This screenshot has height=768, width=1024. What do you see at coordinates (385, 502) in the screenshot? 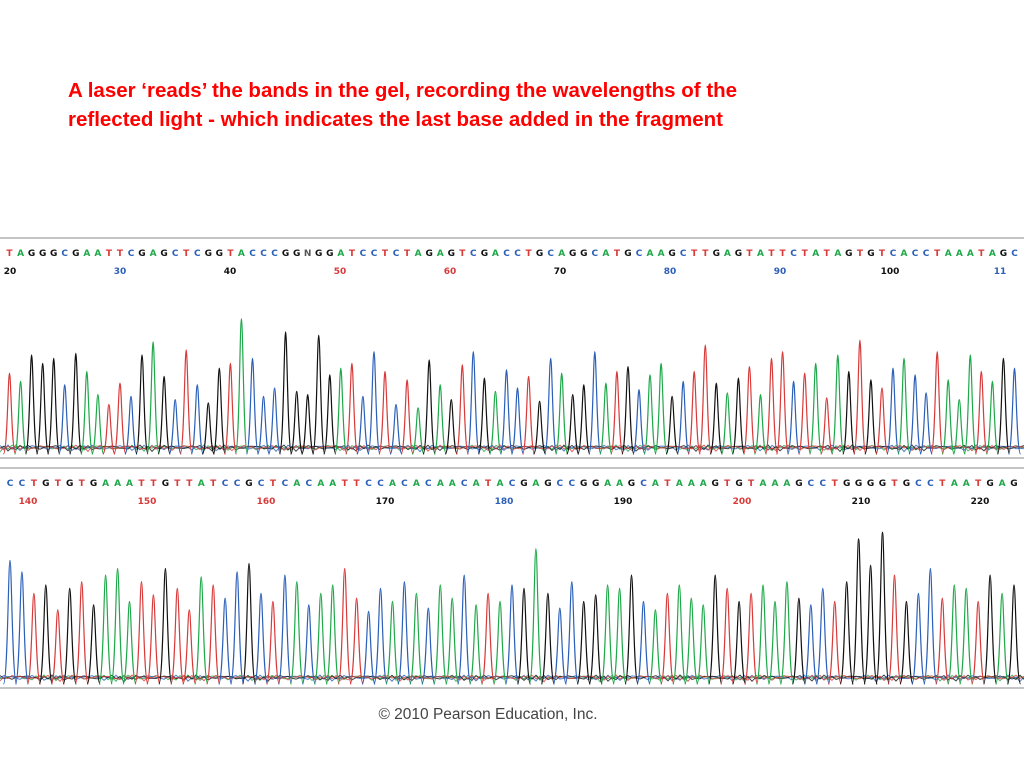
I see `position-tick-label: 170` at bounding box center [385, 502].